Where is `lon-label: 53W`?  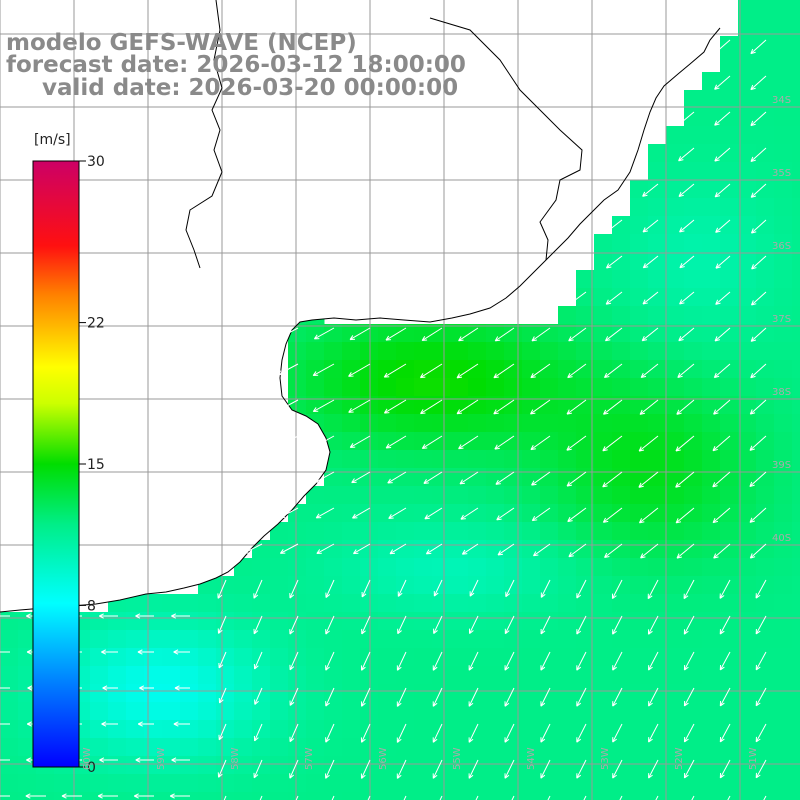
lon-label: 53W is located at coordinates (605, 758).